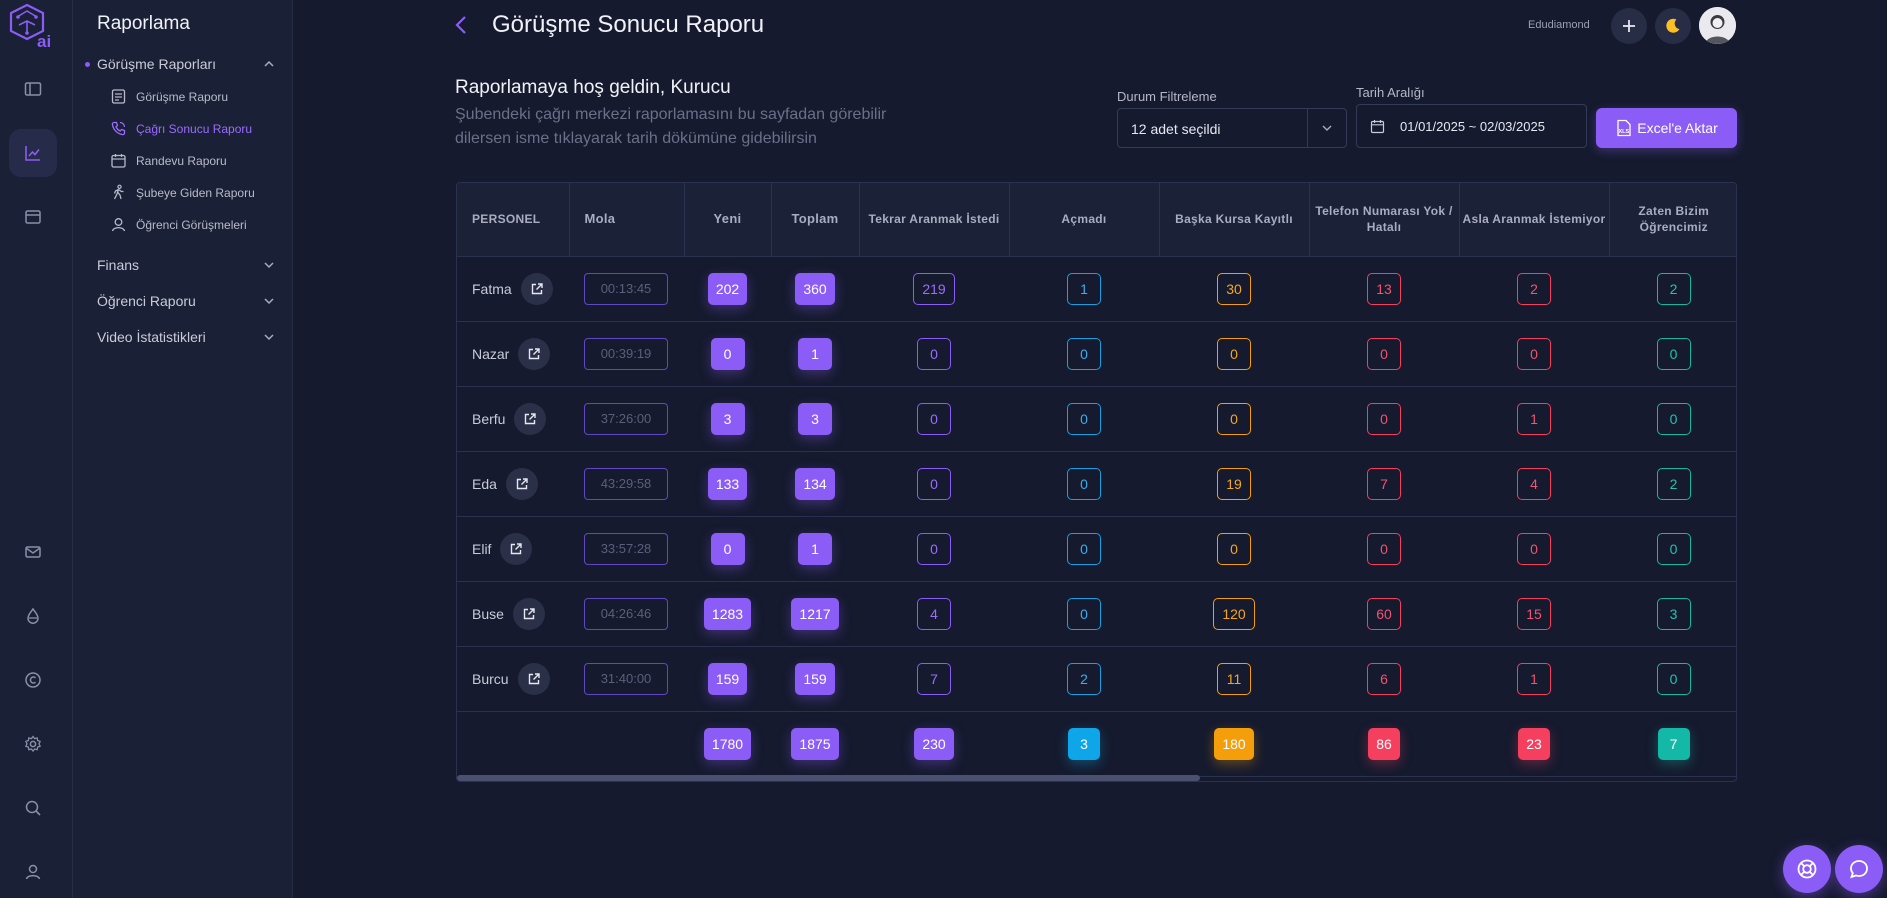 The image size is (1887, 898). Describe the element at coordinates (1234, 220) in the screenshot. I see `col-header-baska-kursa-kayitli: Başka Kursa Kayıtlı` at that location.